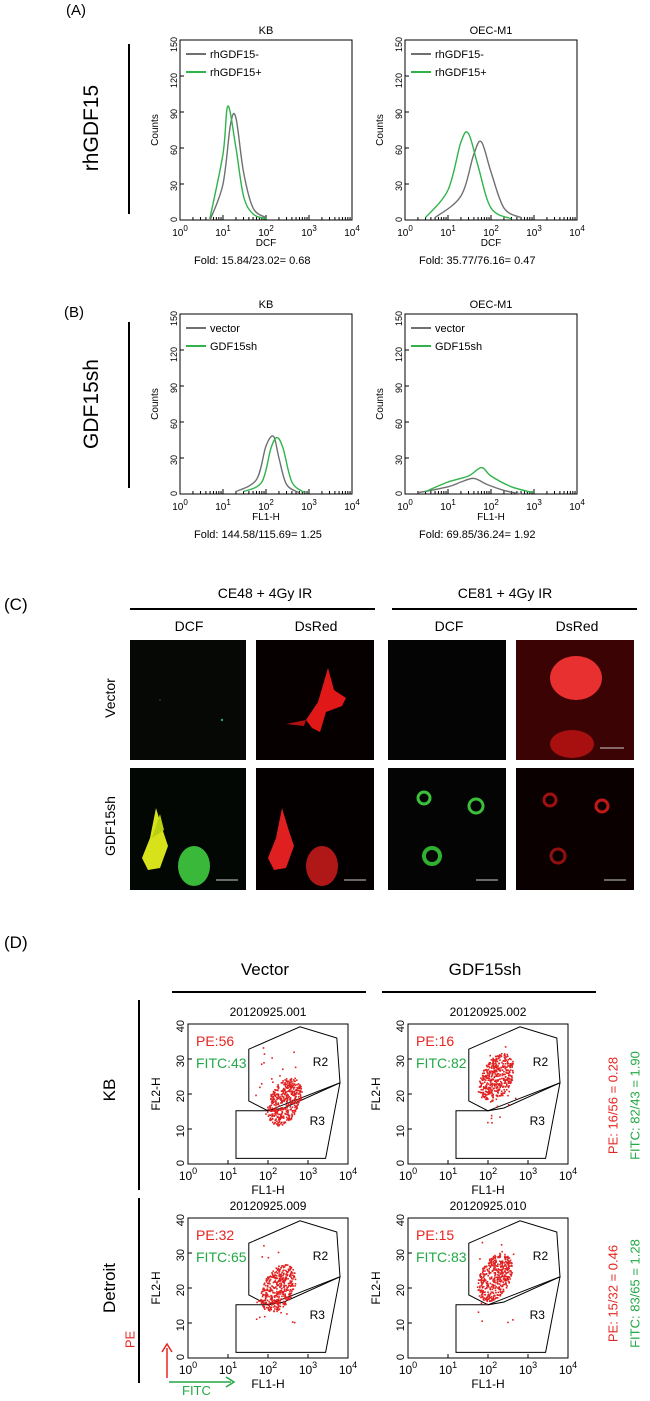 The image size is (650, 1401). Describe the element at coordinates (582, 502) in the screenshot. I see `x-tick-exponent: 4` at that location.